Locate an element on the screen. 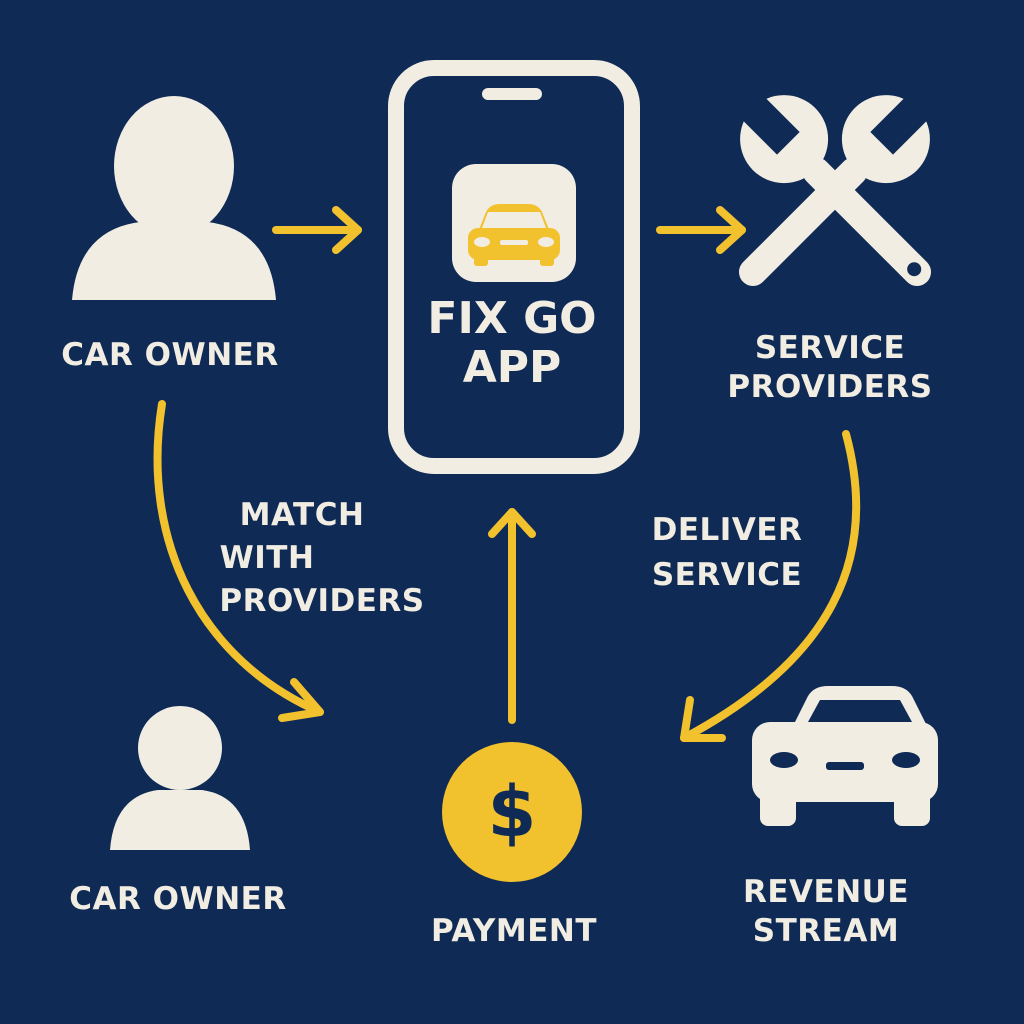 The height and width of the screenshot is (1024, 1024). phone-icon is located at coordinates (514, 267).